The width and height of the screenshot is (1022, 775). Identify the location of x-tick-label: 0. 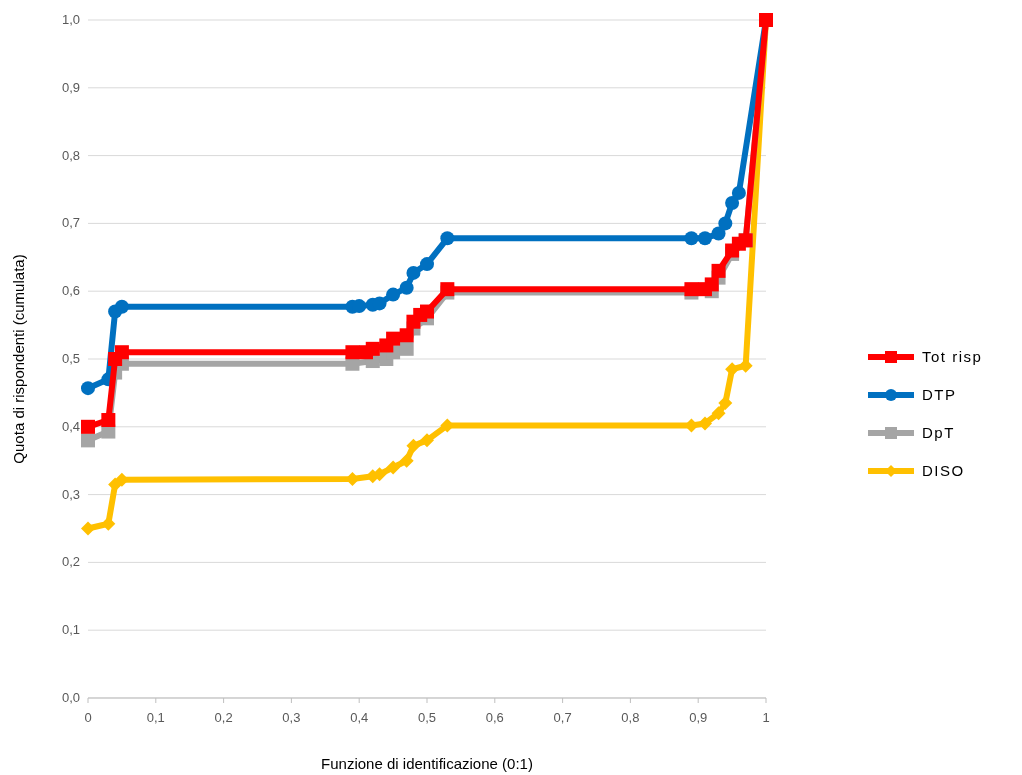
(88, 717).